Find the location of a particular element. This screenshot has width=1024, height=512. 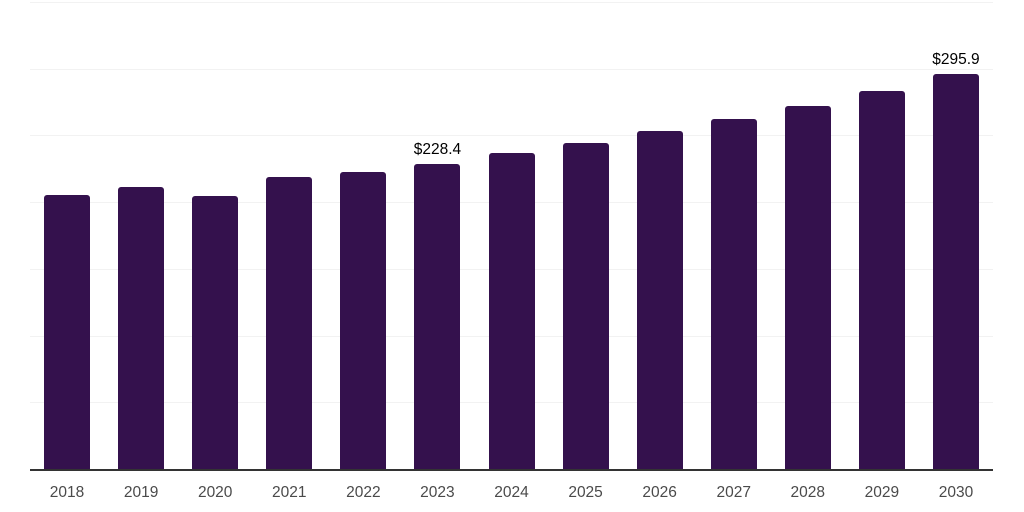

x-tick-label-2026: 2026 is located at coordinates (659, 492).